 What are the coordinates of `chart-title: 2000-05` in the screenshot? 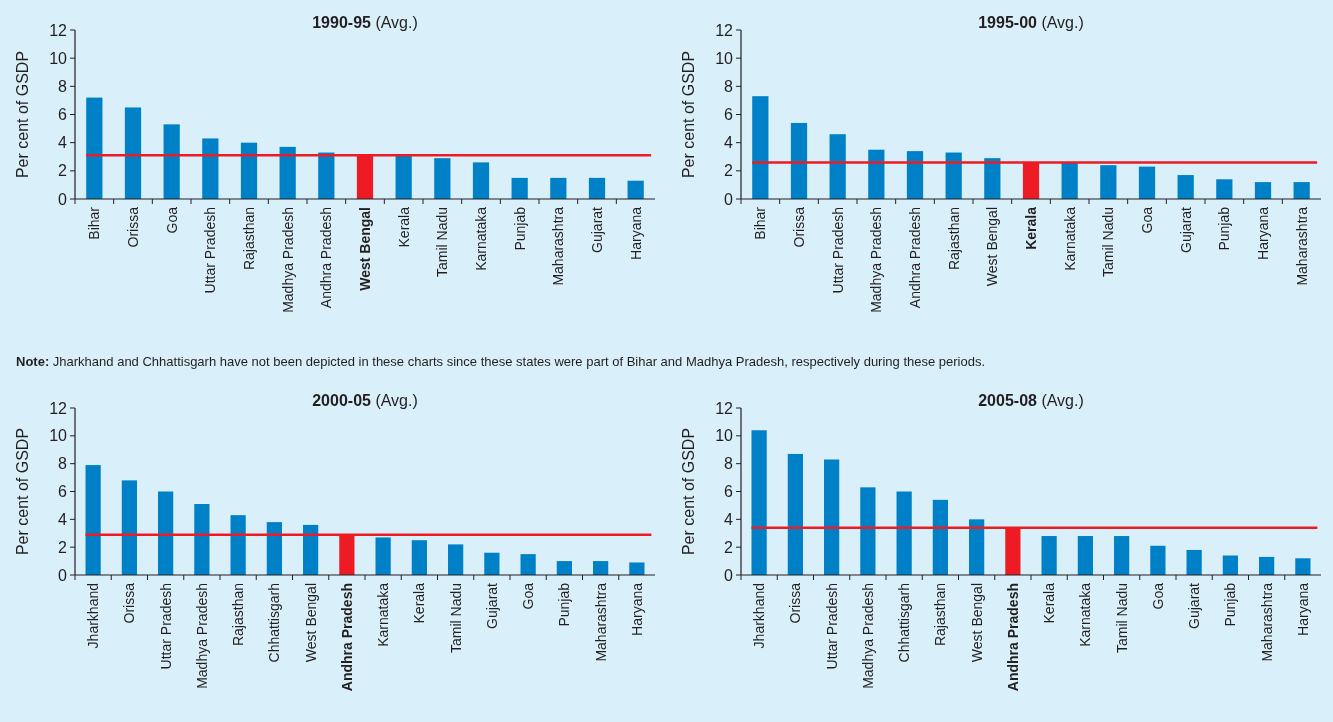 It's located at (342, 400).